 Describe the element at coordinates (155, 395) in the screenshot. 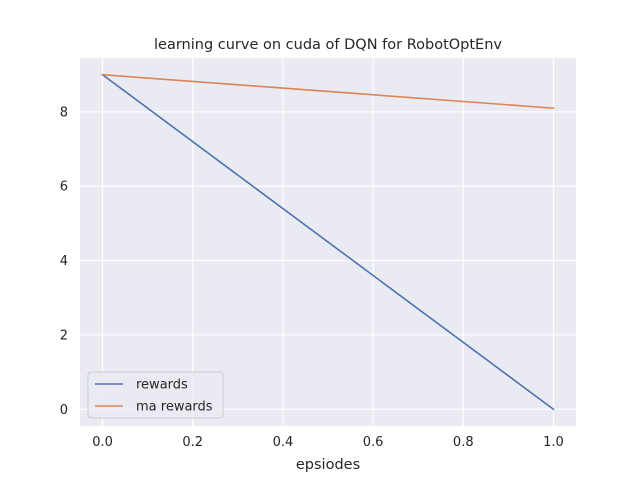

I see `legend: rewards ma rewards` at that location.